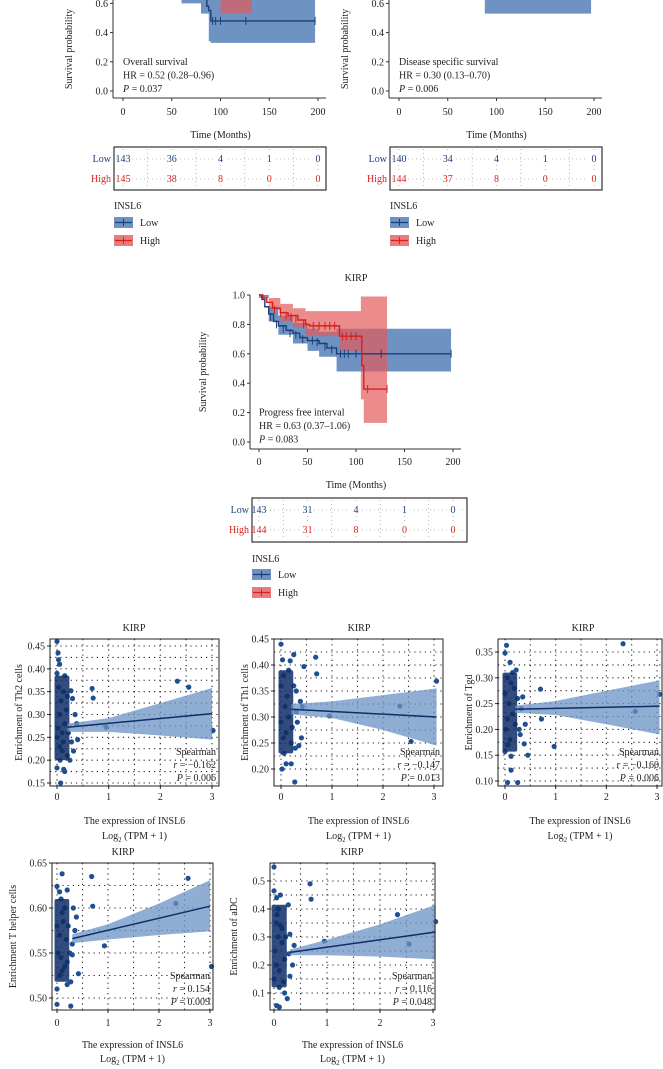  I want to click on x-tick-label: 150, so click(404, 462).